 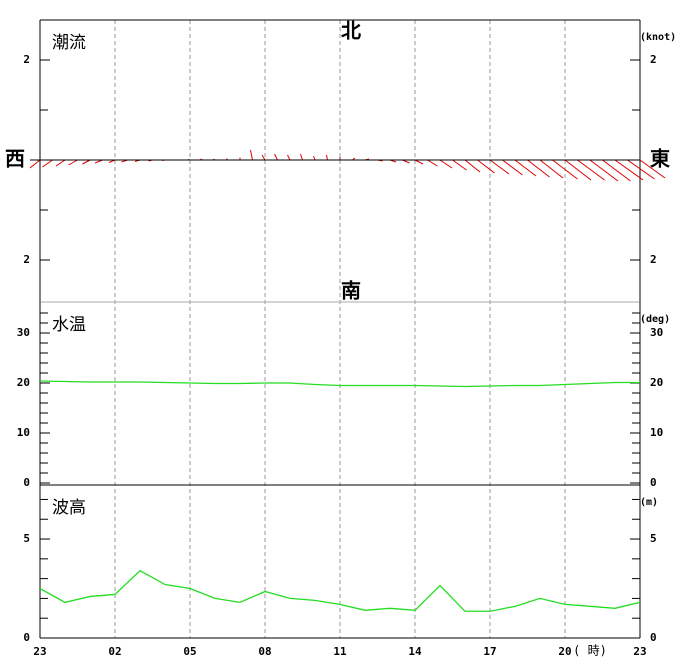 What do you see at coordinates (590, 651) in the screenshot?
I see `x-axis-unit: ( 時)` at bounding box center [590, 651].